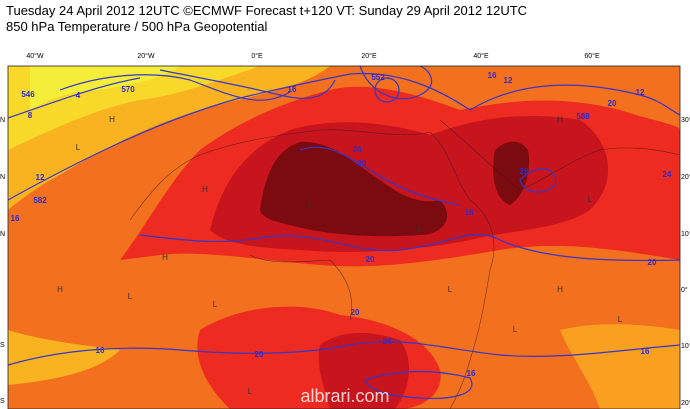 The image size is (690, 409). What do you see at coordinates (128, 89) in the screenshot?
I see `contour-label: 570` at bounding box center [128, 89].